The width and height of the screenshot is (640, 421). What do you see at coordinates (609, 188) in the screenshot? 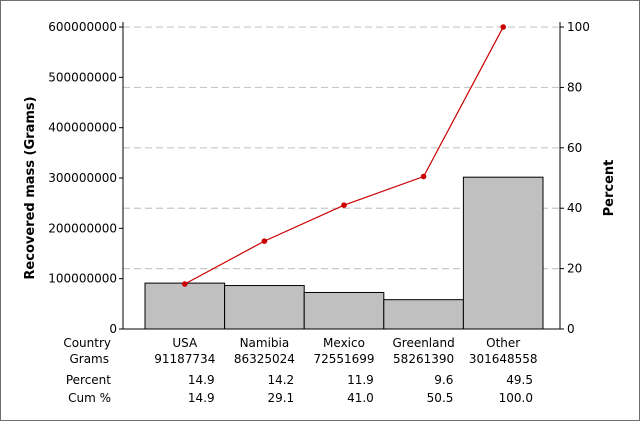
I see `right-axis-title: Percent` at bounding box center [609, 188].